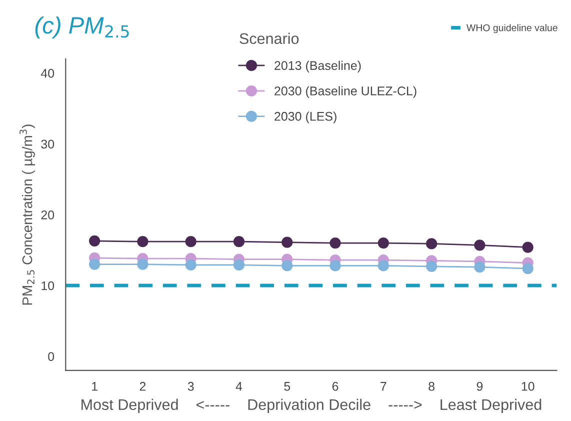  Describe the element at coordinates (317, 66) in the screenshot. I see `legend-label: 2013 (Baseline)` at that location.